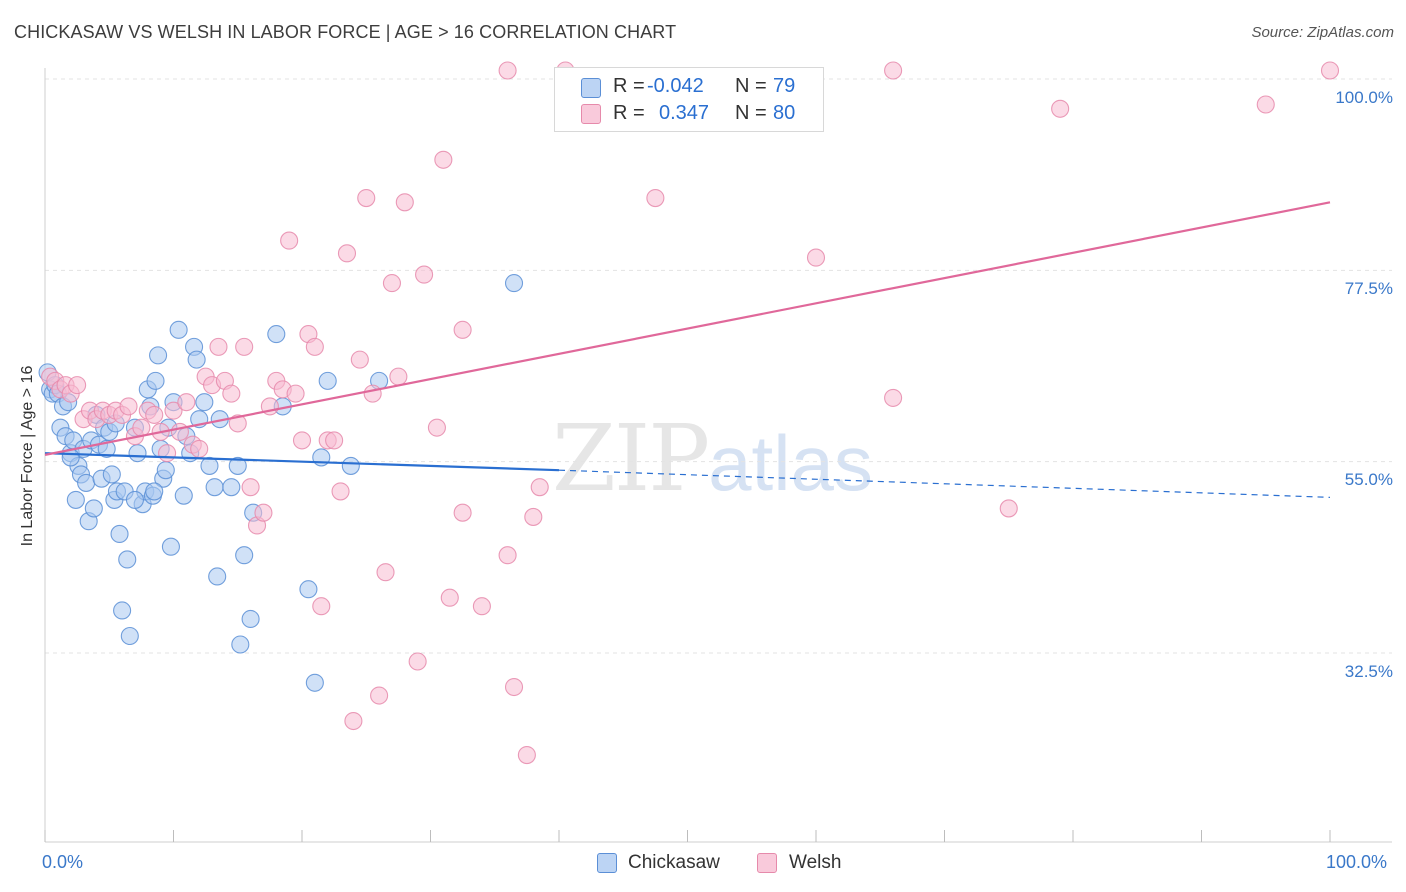 This screenshot has width=1406, height=892. Describe the element at coordinates (684, 113) in the screenshot. I see `legend-welsh-r-value: 0.347` at that location.